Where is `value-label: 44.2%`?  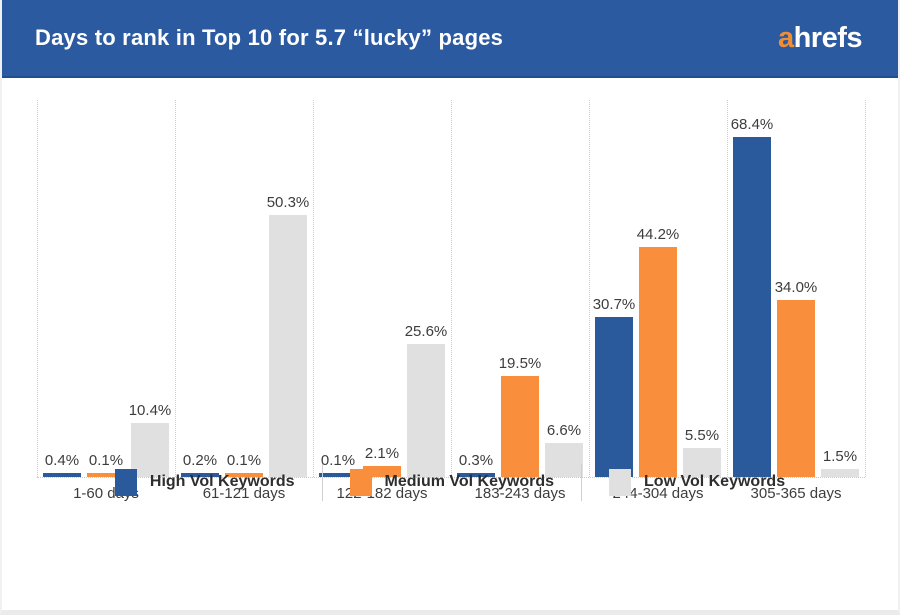
value-label: 44.2% is located at coordinates (658, 235).